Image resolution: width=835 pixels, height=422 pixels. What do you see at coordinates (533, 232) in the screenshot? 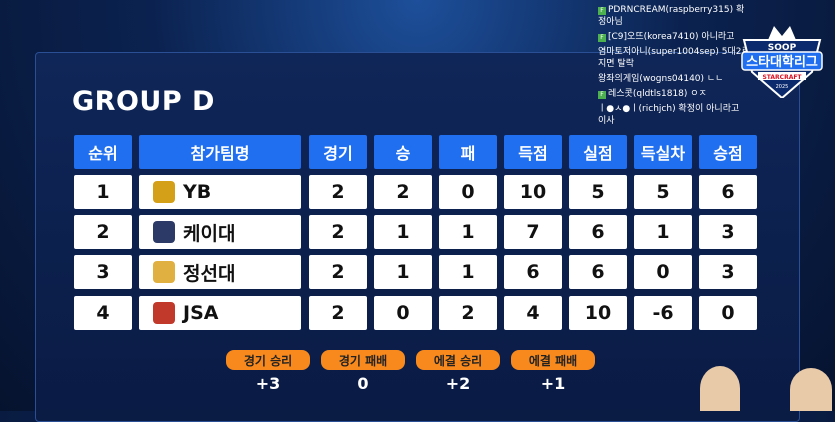
I see `cell-scored: 7` at bounding box center [533, 232].